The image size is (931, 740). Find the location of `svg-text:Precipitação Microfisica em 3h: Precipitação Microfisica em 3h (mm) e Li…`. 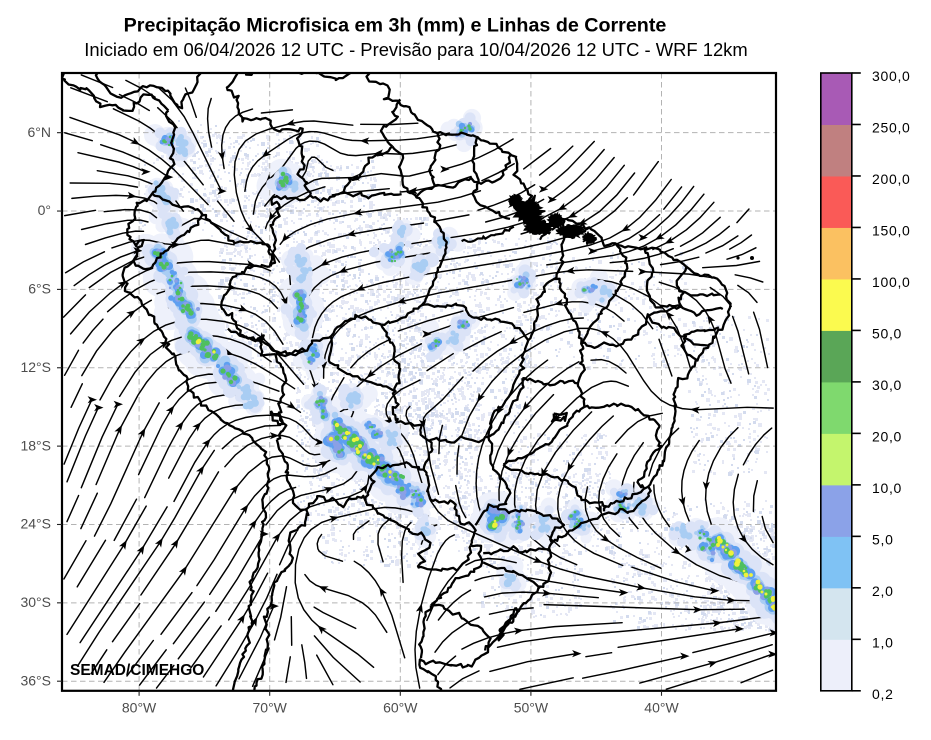

svg-text:Precipitação Microfisica em 3h: Precipitação Microfisica em 3h (mm) e Li… is located at coordinates (395, 26).